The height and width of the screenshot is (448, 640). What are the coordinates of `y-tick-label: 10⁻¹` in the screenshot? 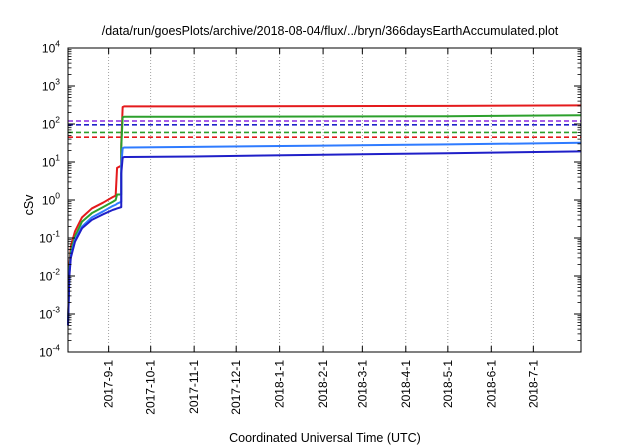 It's located at (49, 237).